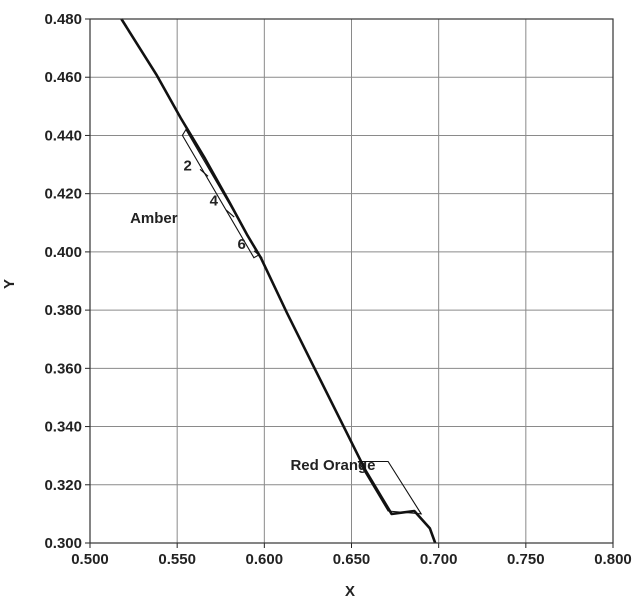 This screenshot has width=632, height=601. I want to click on x-tick-label: 0.800, so click(613, 559).